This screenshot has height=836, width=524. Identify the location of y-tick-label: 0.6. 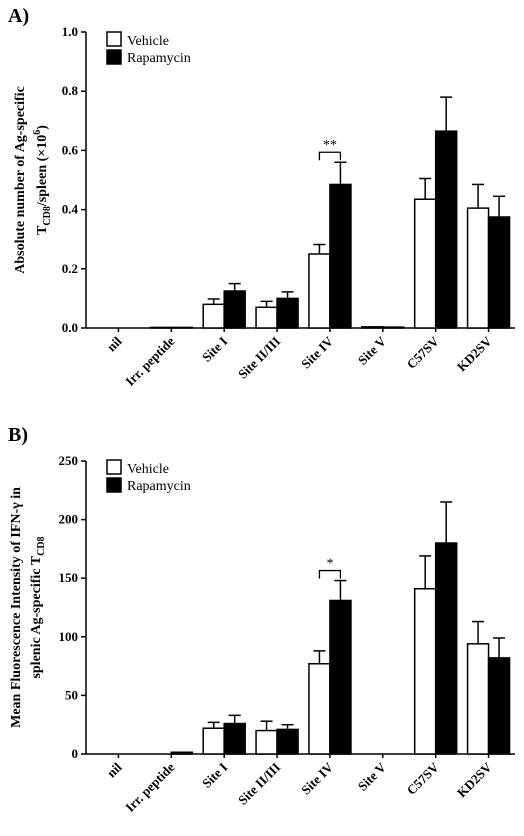
(70, 149).